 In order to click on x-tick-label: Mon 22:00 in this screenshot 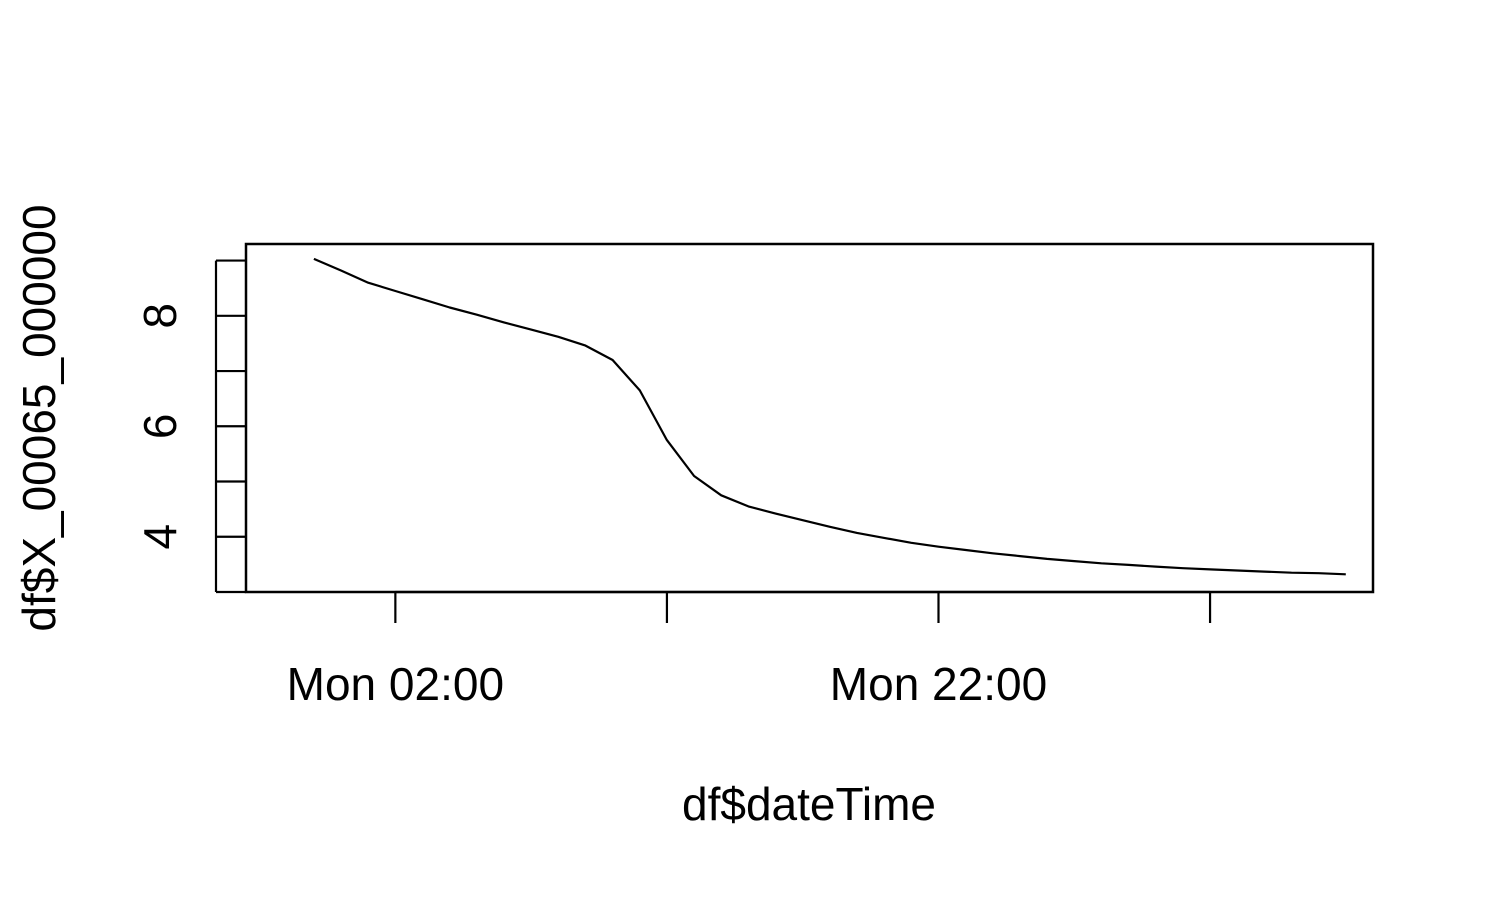, I will do `click(938, 684)`.